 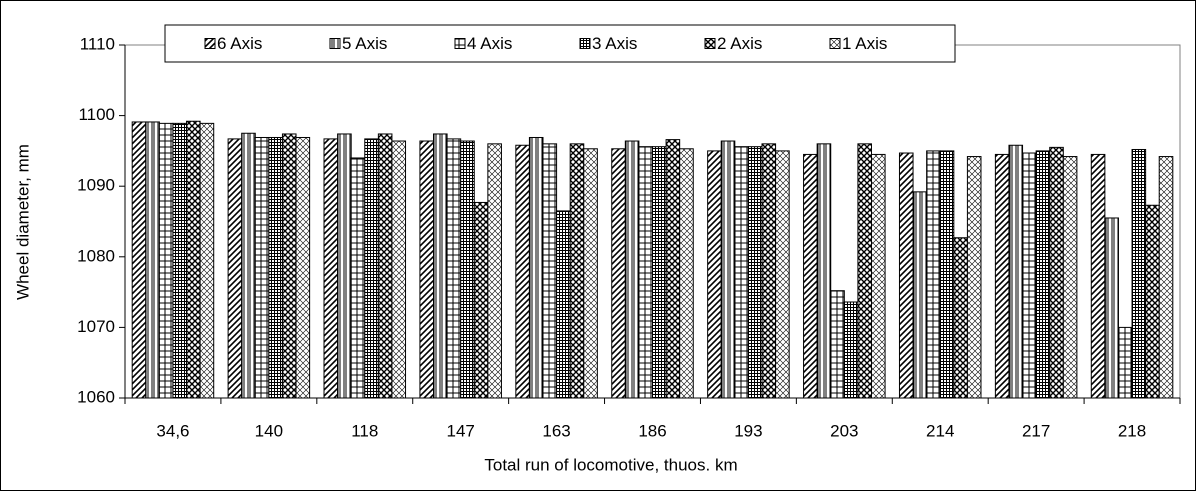 I want to click on x-tick-label: 193, so click(x=748, y=430).